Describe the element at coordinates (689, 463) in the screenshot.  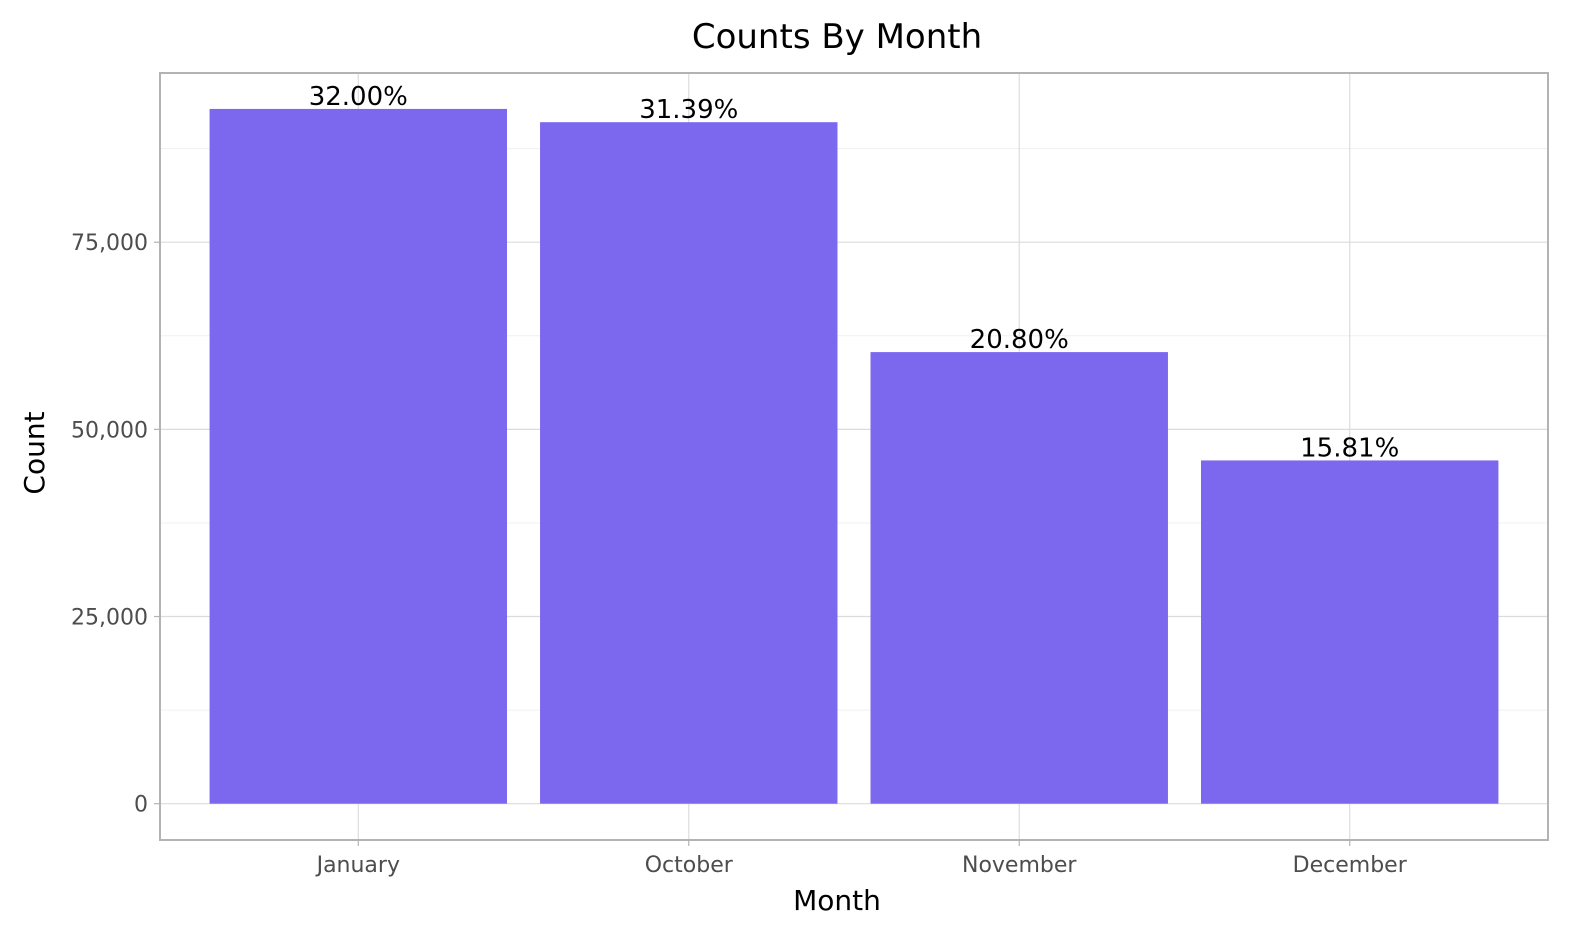
I see `bar-october` at that location.